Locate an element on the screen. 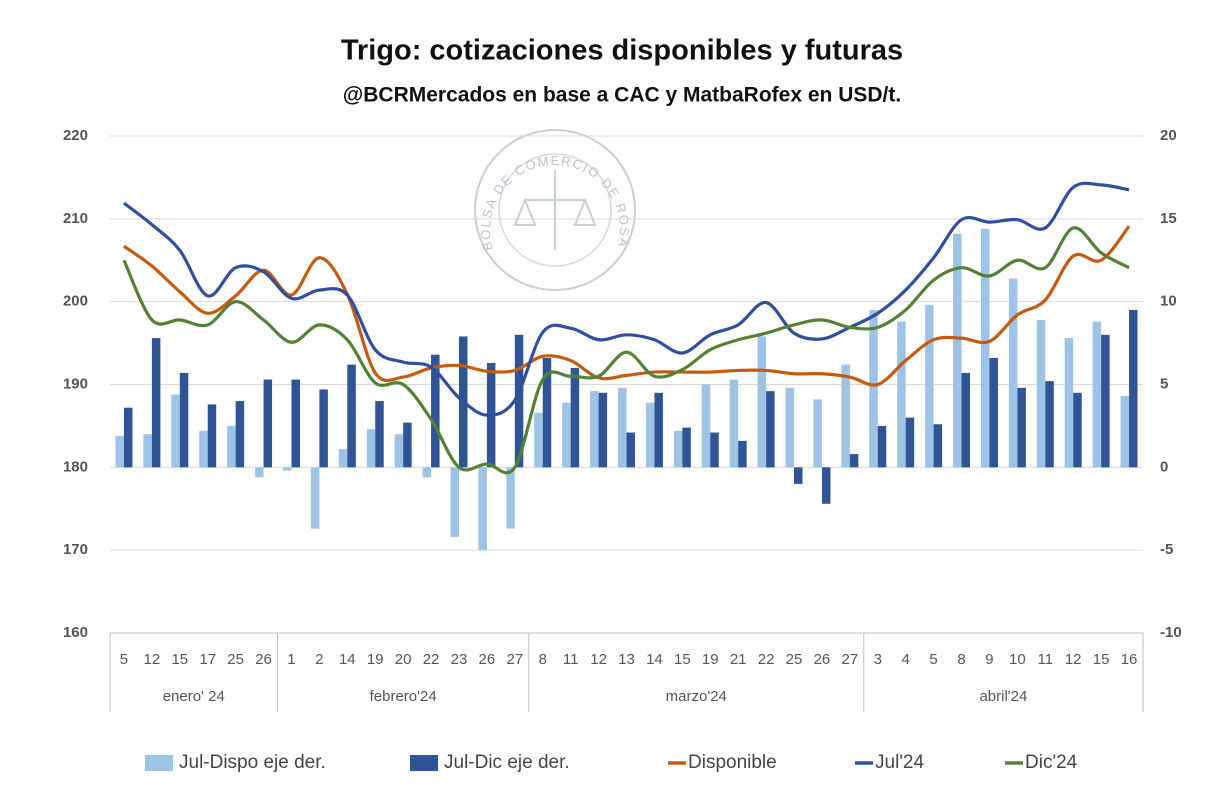 This screenshot has height=792, width=1213. x-tick-label: 11 is located at coordinates (1045, 659).